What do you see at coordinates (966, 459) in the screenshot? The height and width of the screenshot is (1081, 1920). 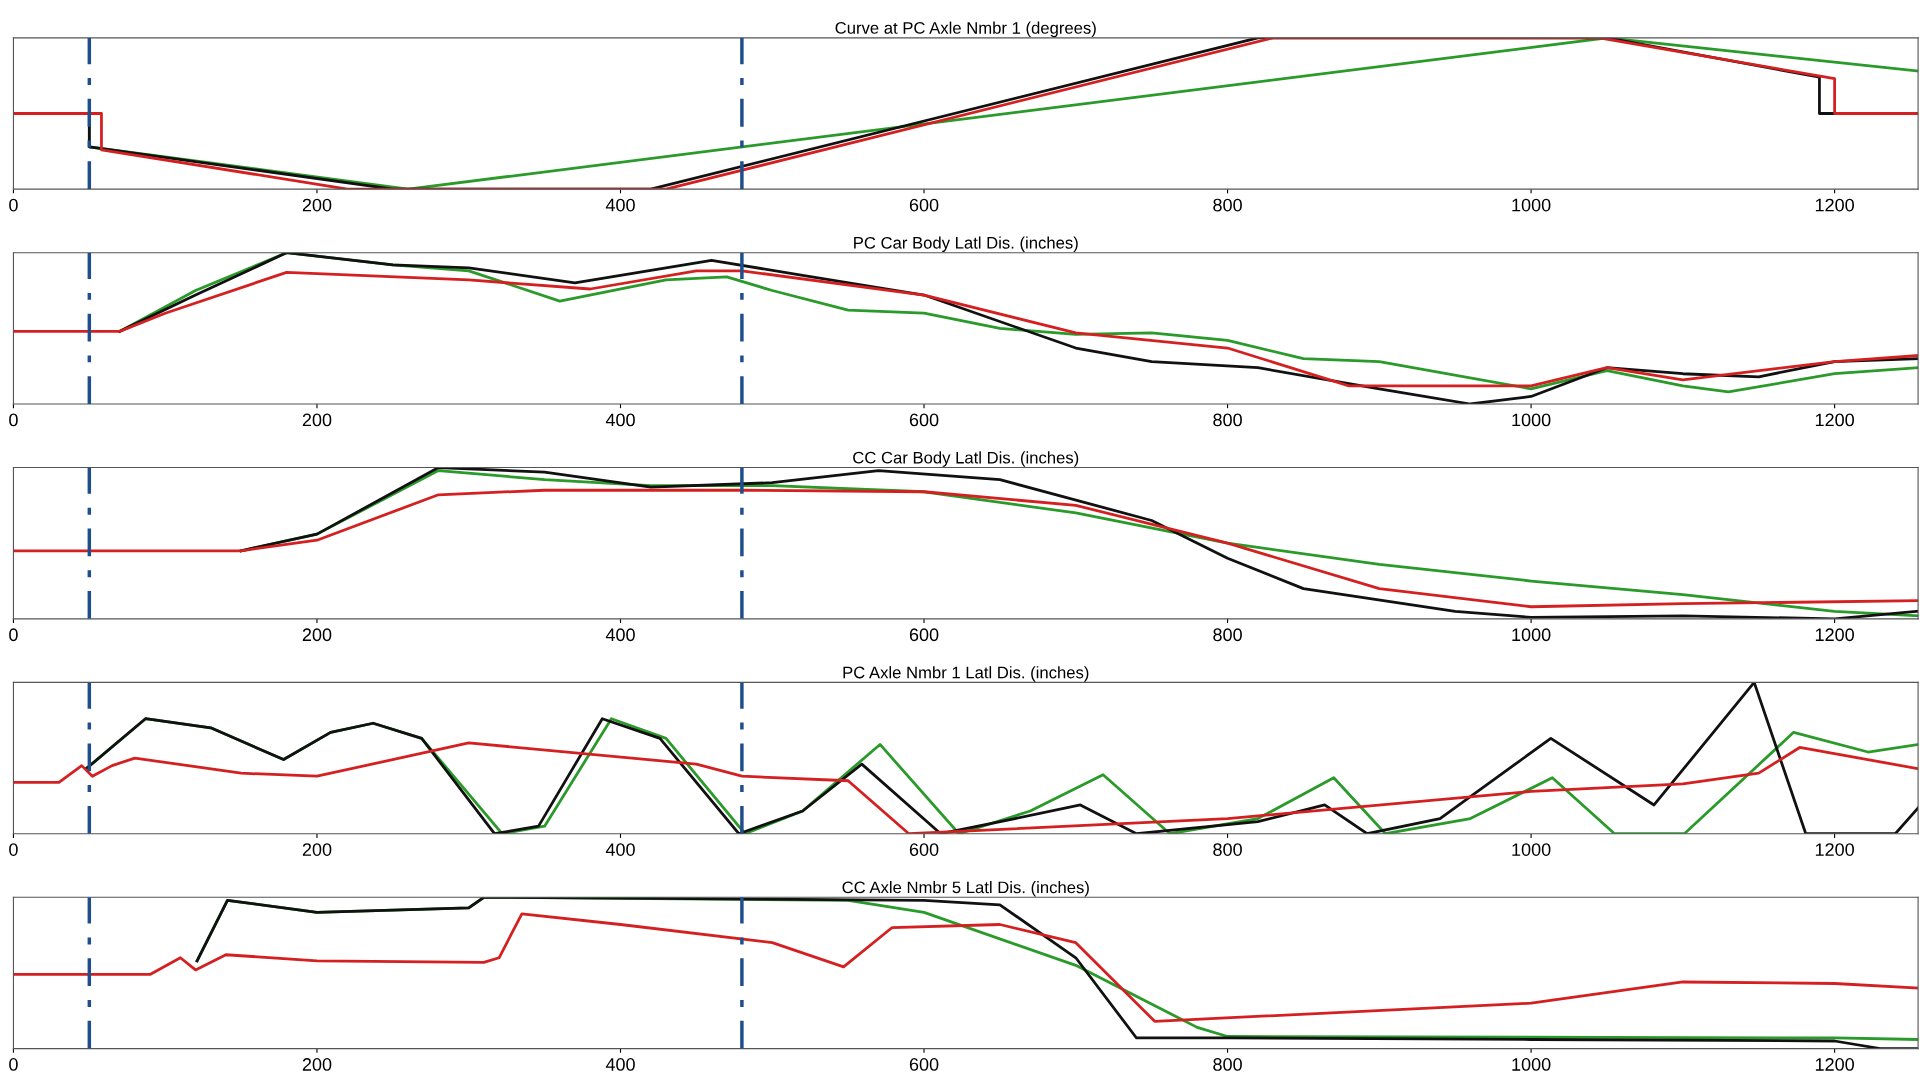 I see `chart-title: CC Car Body Latl Dis. (inches)` at bounding box center [966, 459].